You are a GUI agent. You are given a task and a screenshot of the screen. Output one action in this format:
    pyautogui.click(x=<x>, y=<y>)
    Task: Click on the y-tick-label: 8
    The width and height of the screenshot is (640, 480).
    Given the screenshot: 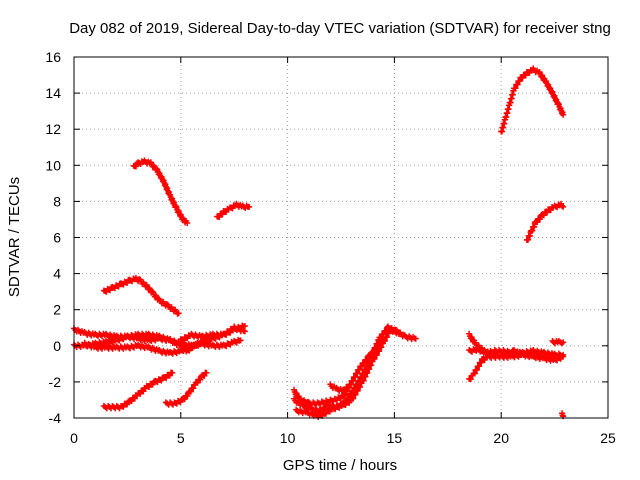 What is the action you would take?
    pyautogui.click(x=57, y=201)
    